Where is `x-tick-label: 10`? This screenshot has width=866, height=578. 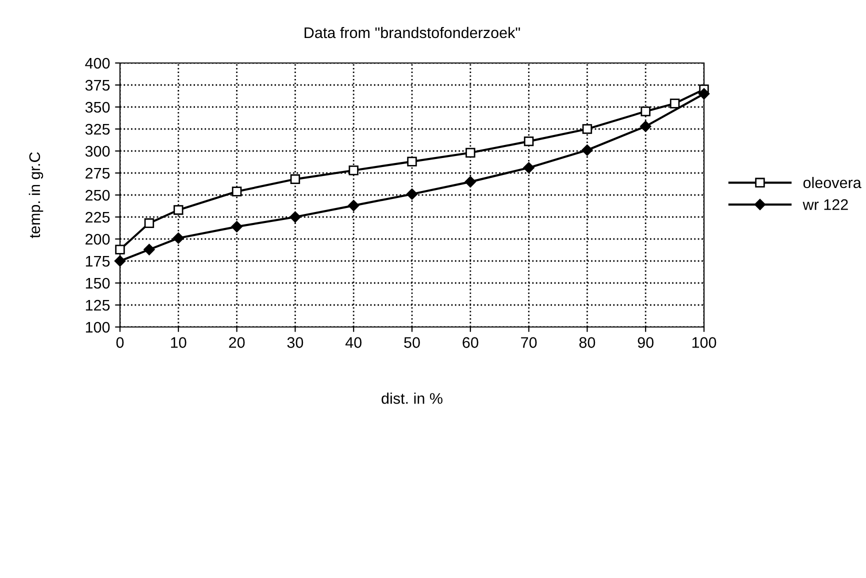 x-tick-label: 10 is located at coordinates (178, 342).